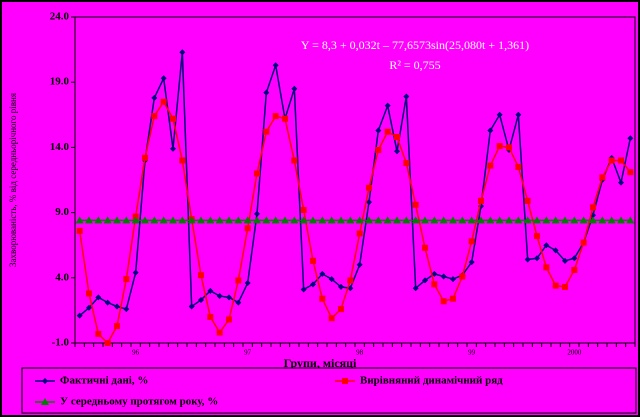 Image resolution: width=640 pixels, height=417 pixels. I want to click on x-tick-label: 98, so click(360, 353).